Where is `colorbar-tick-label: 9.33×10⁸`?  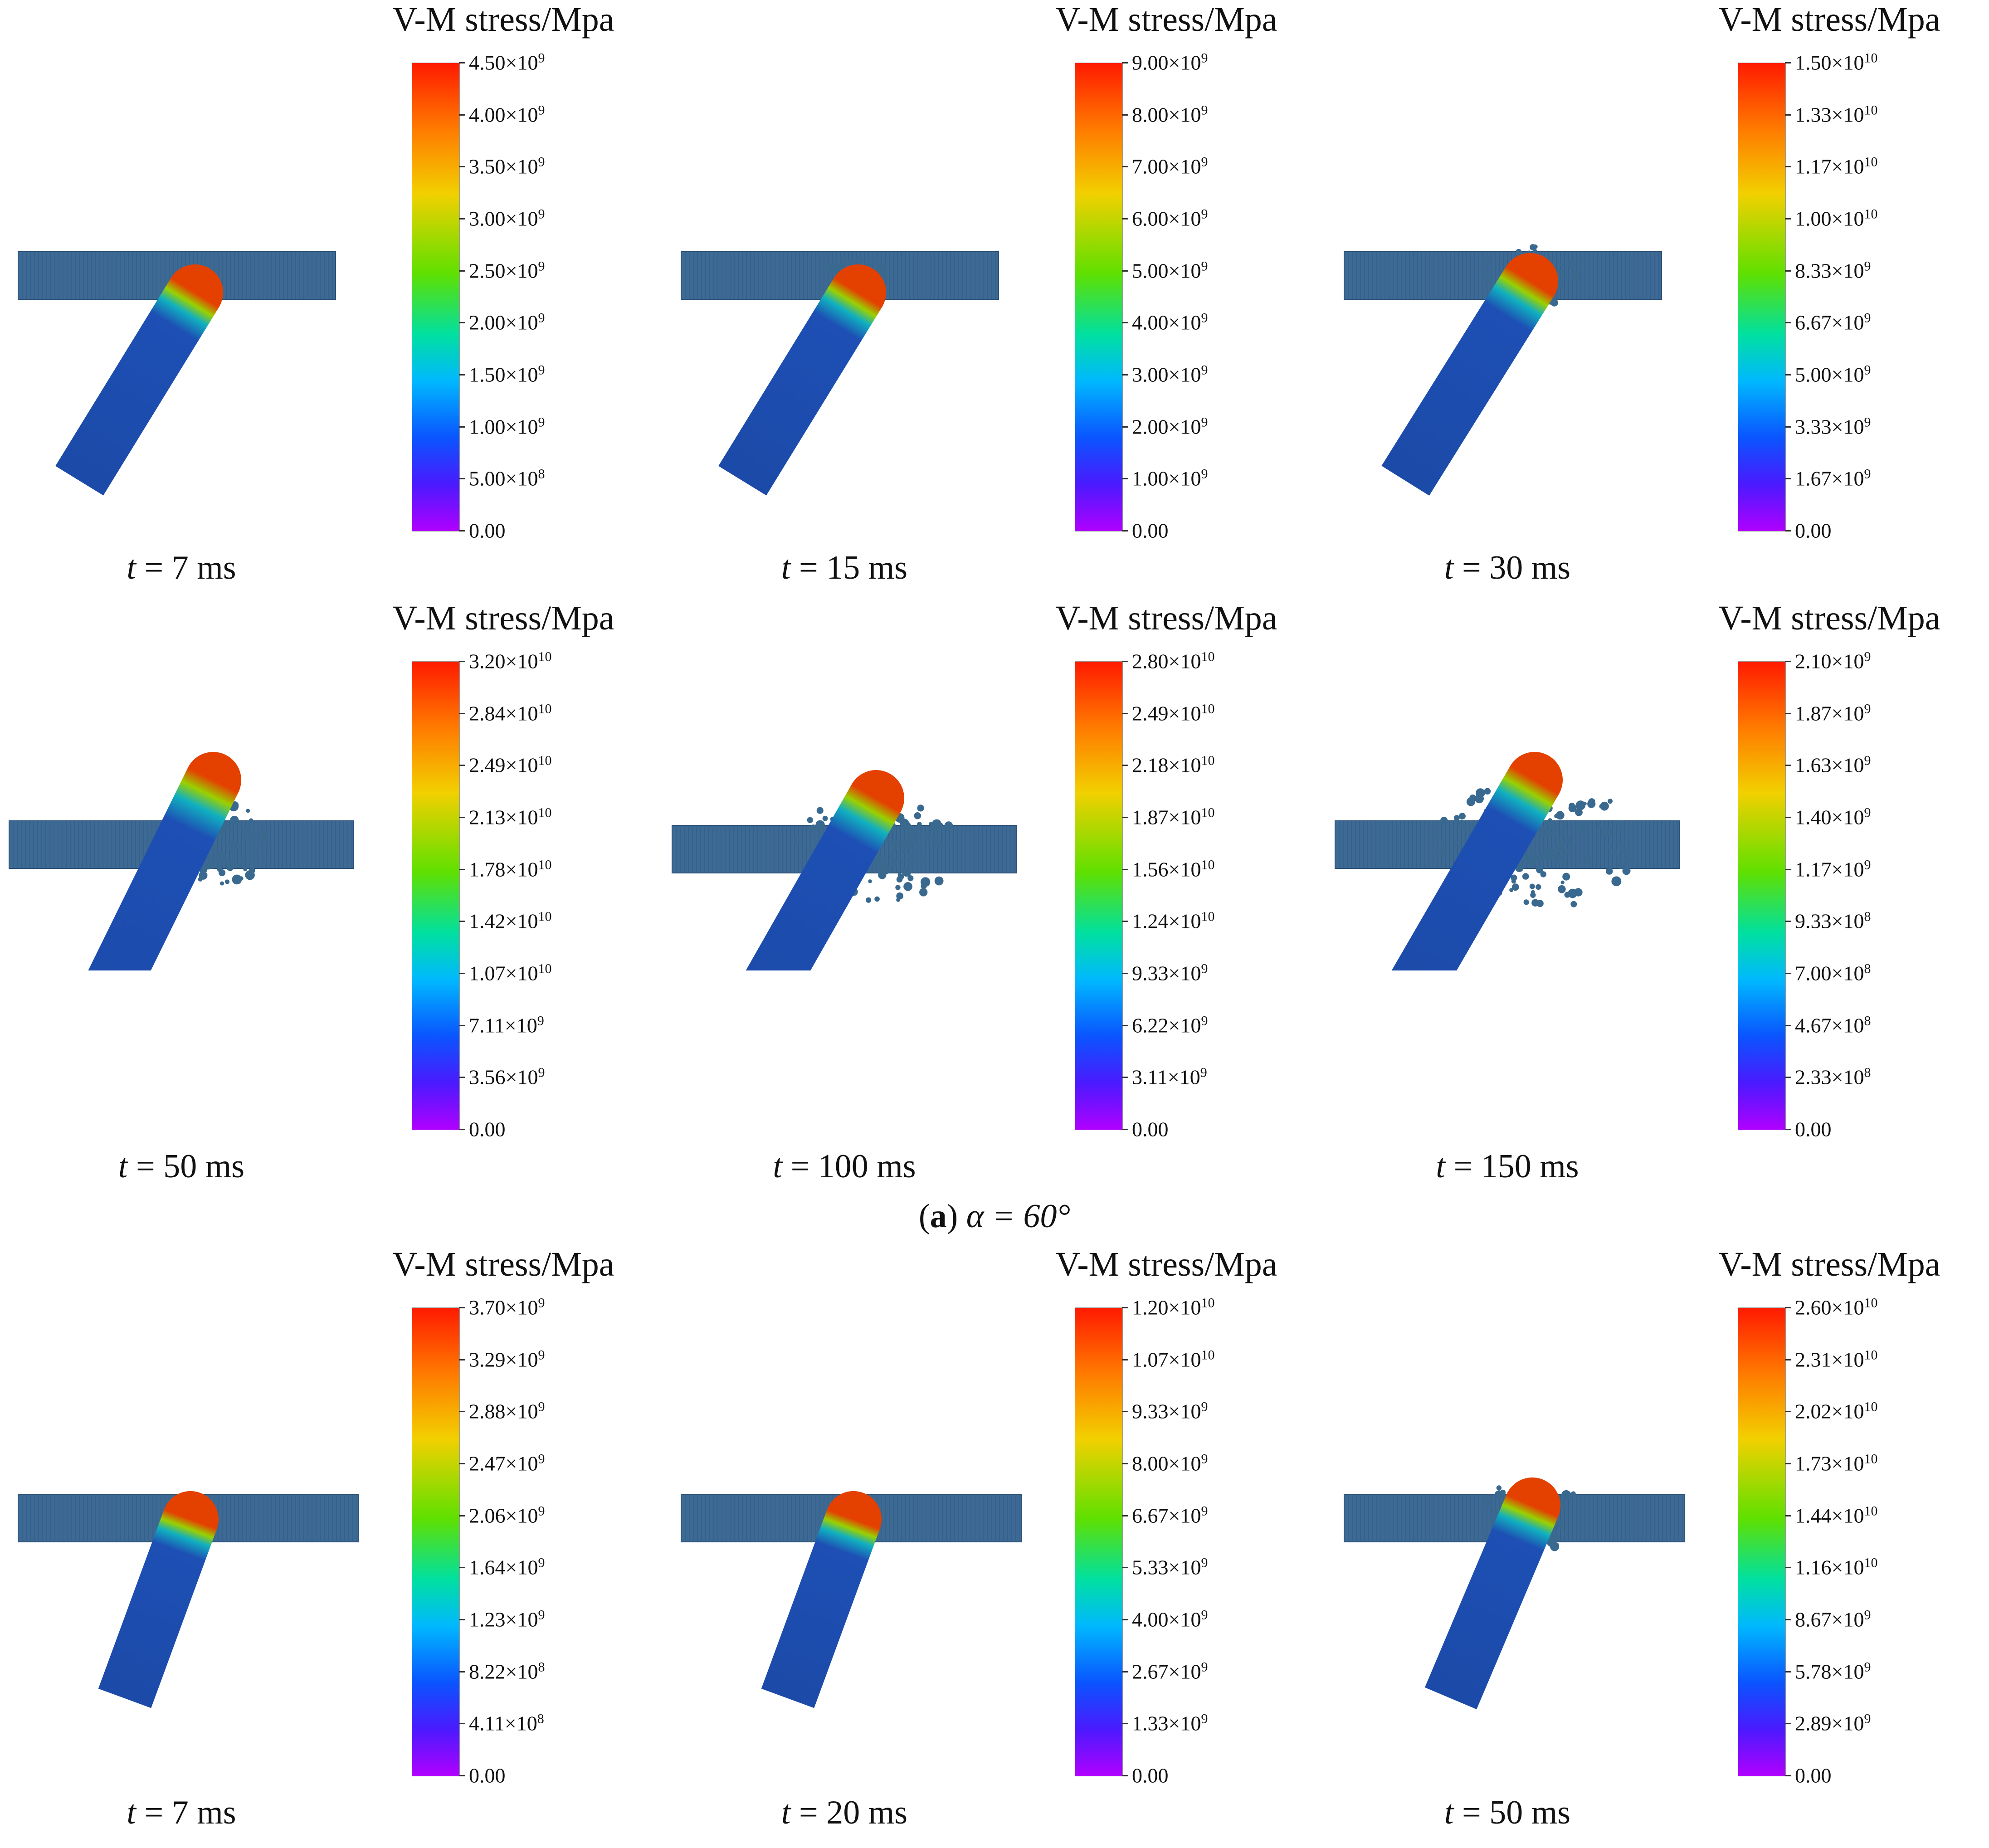 colorbar-tick-label: 9.33×10⁸ is located at coordinates (1833, 921).